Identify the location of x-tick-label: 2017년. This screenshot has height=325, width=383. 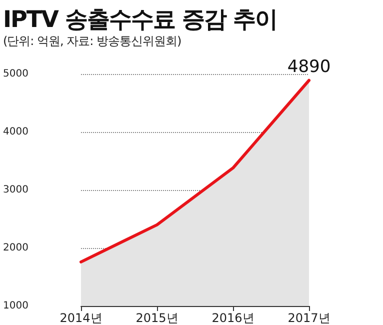
(309, 318).